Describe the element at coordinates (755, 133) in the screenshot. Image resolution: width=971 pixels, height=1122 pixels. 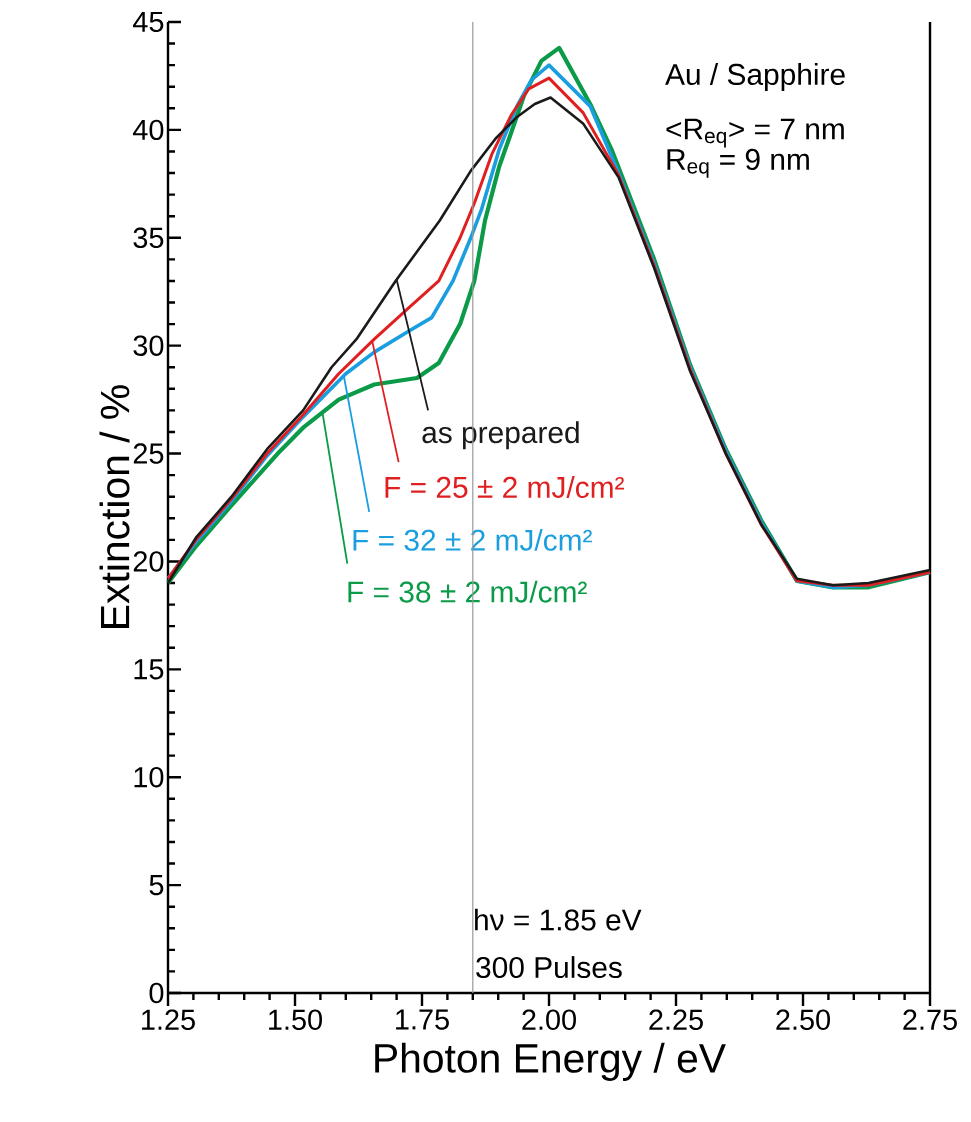
I see `annotation: <R$_{eq}$> = 7 nm` at that location.